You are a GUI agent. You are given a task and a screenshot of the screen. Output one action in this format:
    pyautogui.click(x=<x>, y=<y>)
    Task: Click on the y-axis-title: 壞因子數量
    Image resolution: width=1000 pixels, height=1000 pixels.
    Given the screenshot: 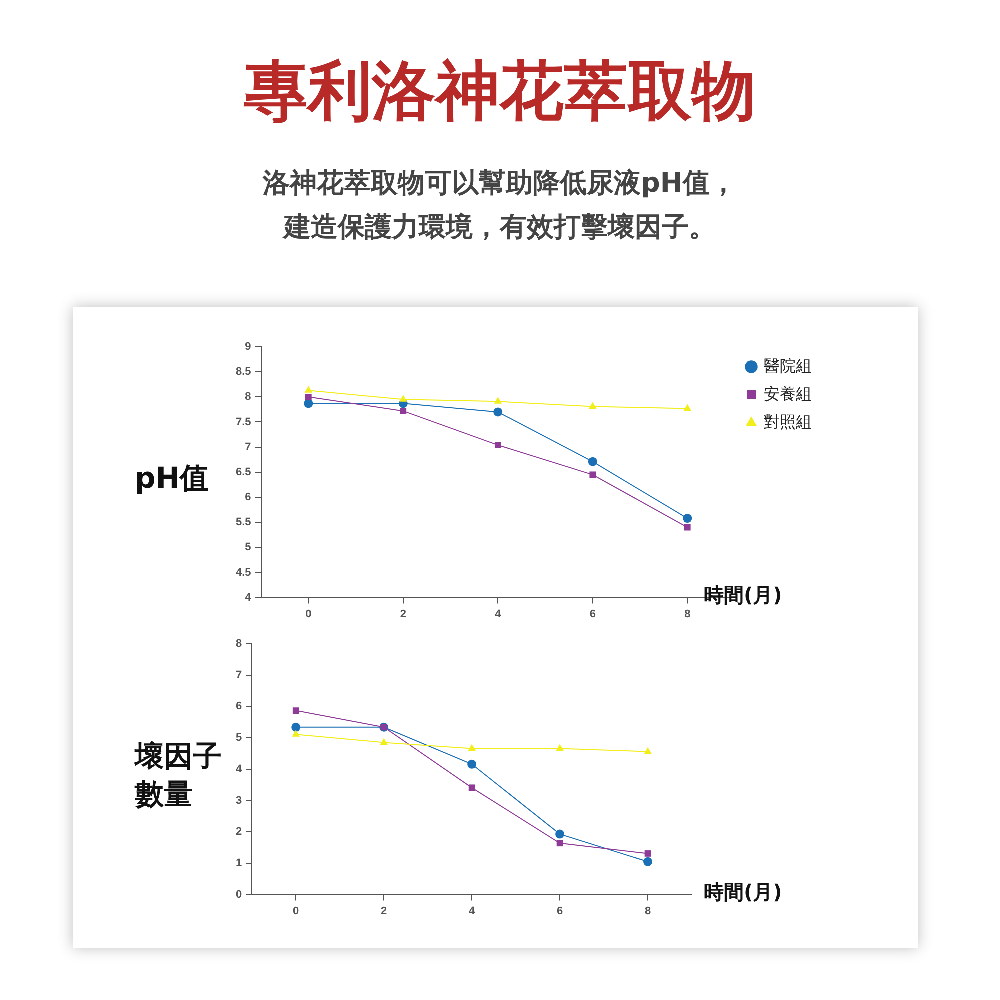 What is the action you would take?
    pyautogui.click(x=179, y=775)
    